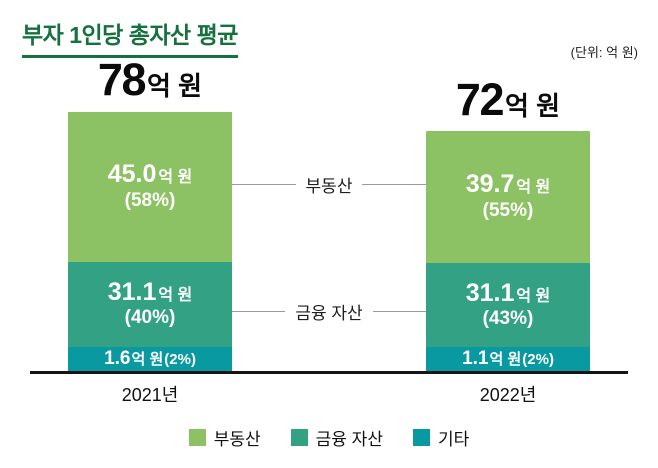 This screenshot has height=468, width=658. I want to click on unit-note: (단위: 억 원), so click(604, 52).